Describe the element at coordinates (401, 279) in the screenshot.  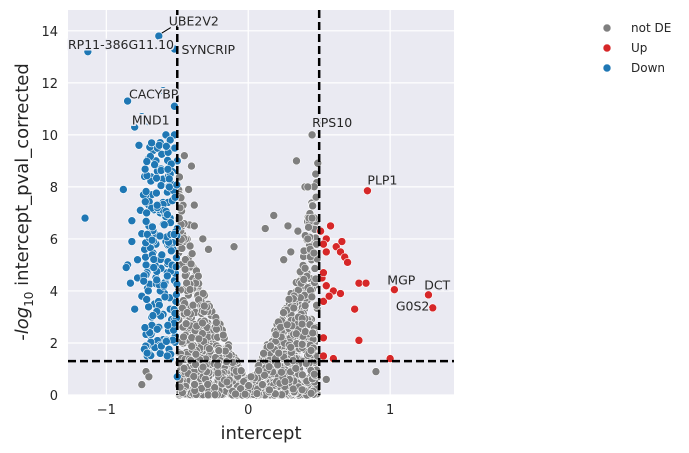
I see `annotation-label: MGP` at that location.